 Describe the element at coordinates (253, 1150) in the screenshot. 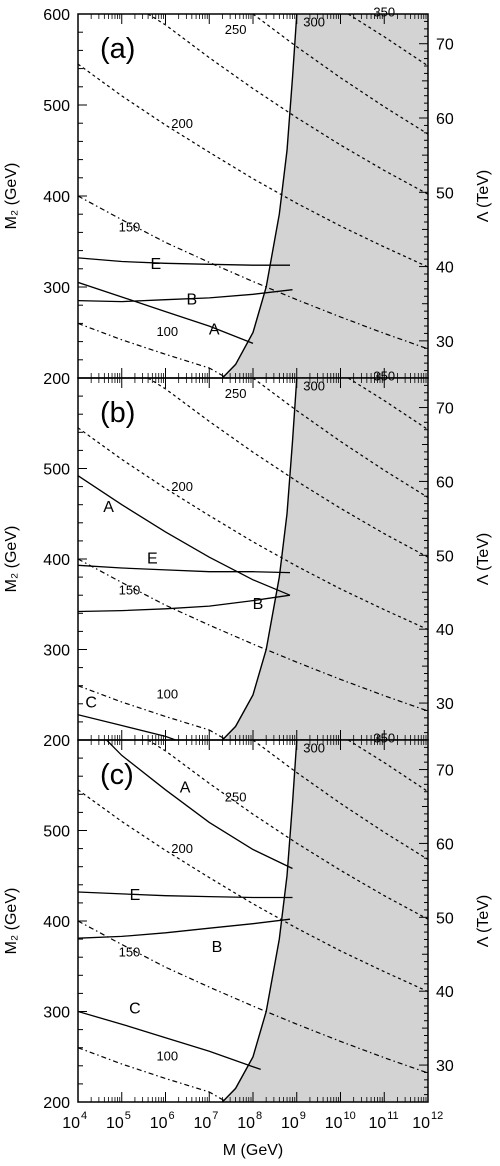

I see `x-axis-label: M (GeV)` at that location.